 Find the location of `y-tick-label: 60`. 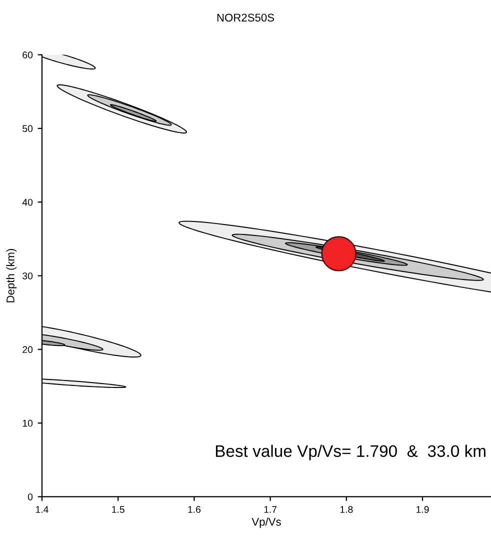

y-tick-label: 60 is located at coordinates (27, 55).